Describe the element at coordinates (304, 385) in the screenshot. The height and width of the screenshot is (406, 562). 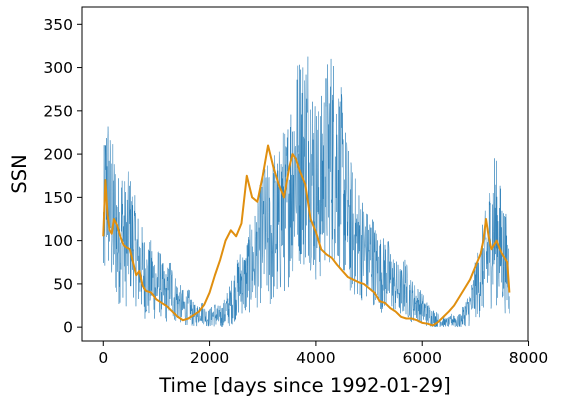
I see `x-axis-label: Time [days since 1992-01-29]` at that location.